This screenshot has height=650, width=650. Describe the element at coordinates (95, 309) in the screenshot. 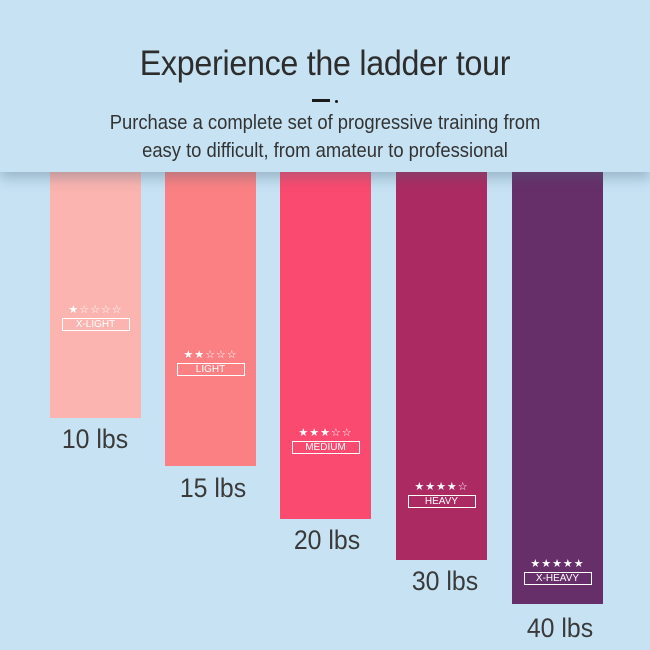

I see `star-rating: ★☆☆☆☆` at that location.